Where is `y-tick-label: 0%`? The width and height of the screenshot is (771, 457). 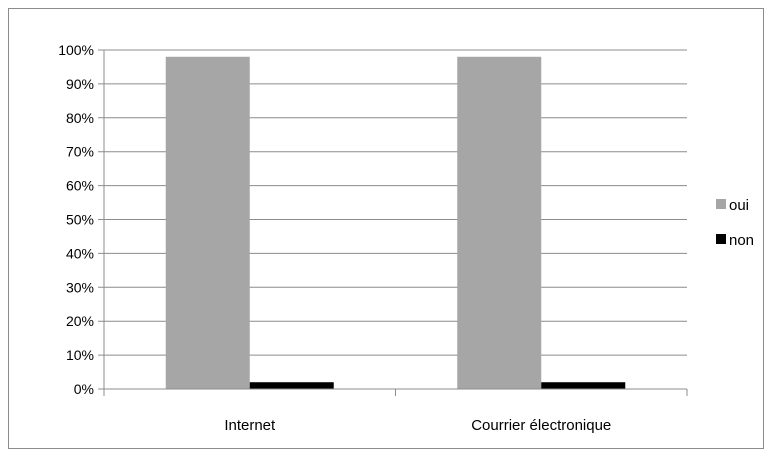 y-tick-label: 0% is located at coordinates (84, 389).